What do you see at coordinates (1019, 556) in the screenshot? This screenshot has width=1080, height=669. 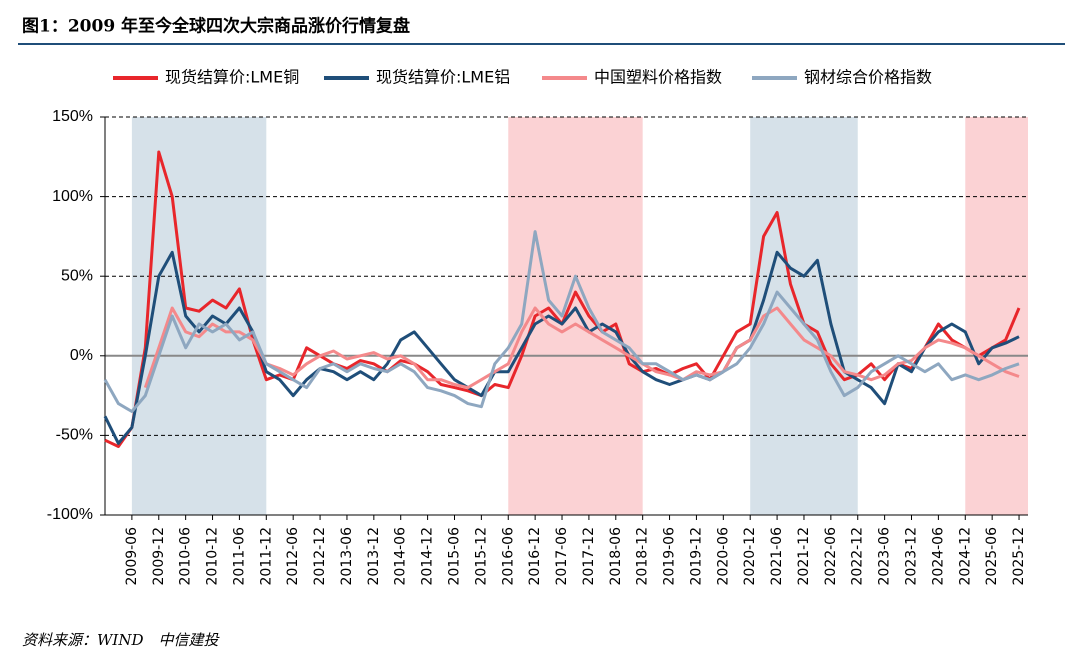 I see `x-tick-label: 2025-12` at bounding box center [1019, 556].